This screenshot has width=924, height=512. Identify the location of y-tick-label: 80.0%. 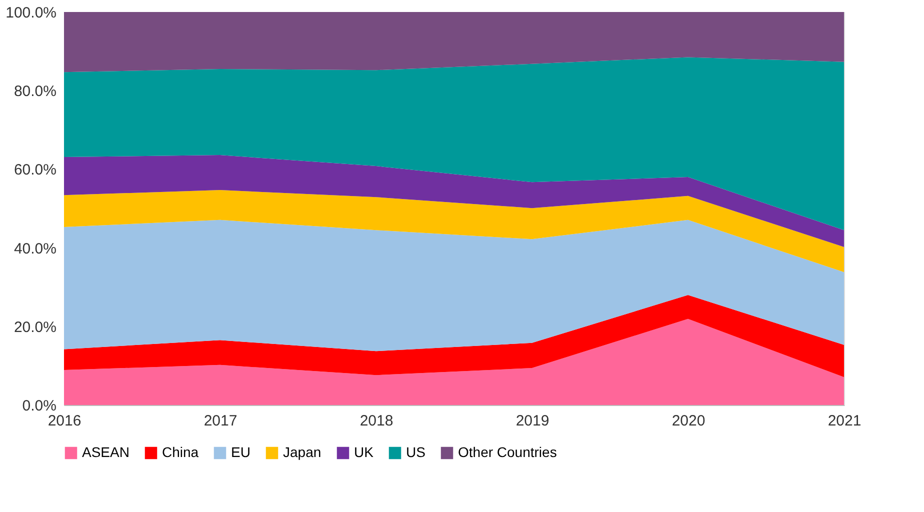
(35, 91).